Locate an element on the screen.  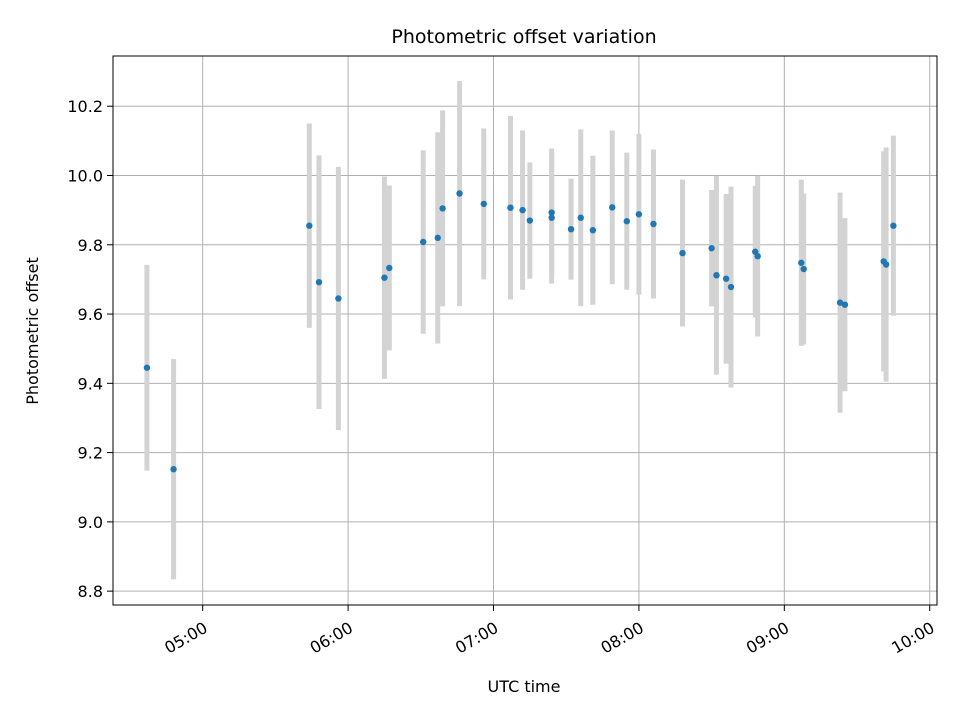
y-tick-label: 10.2 is located at coordinates (85, 106).